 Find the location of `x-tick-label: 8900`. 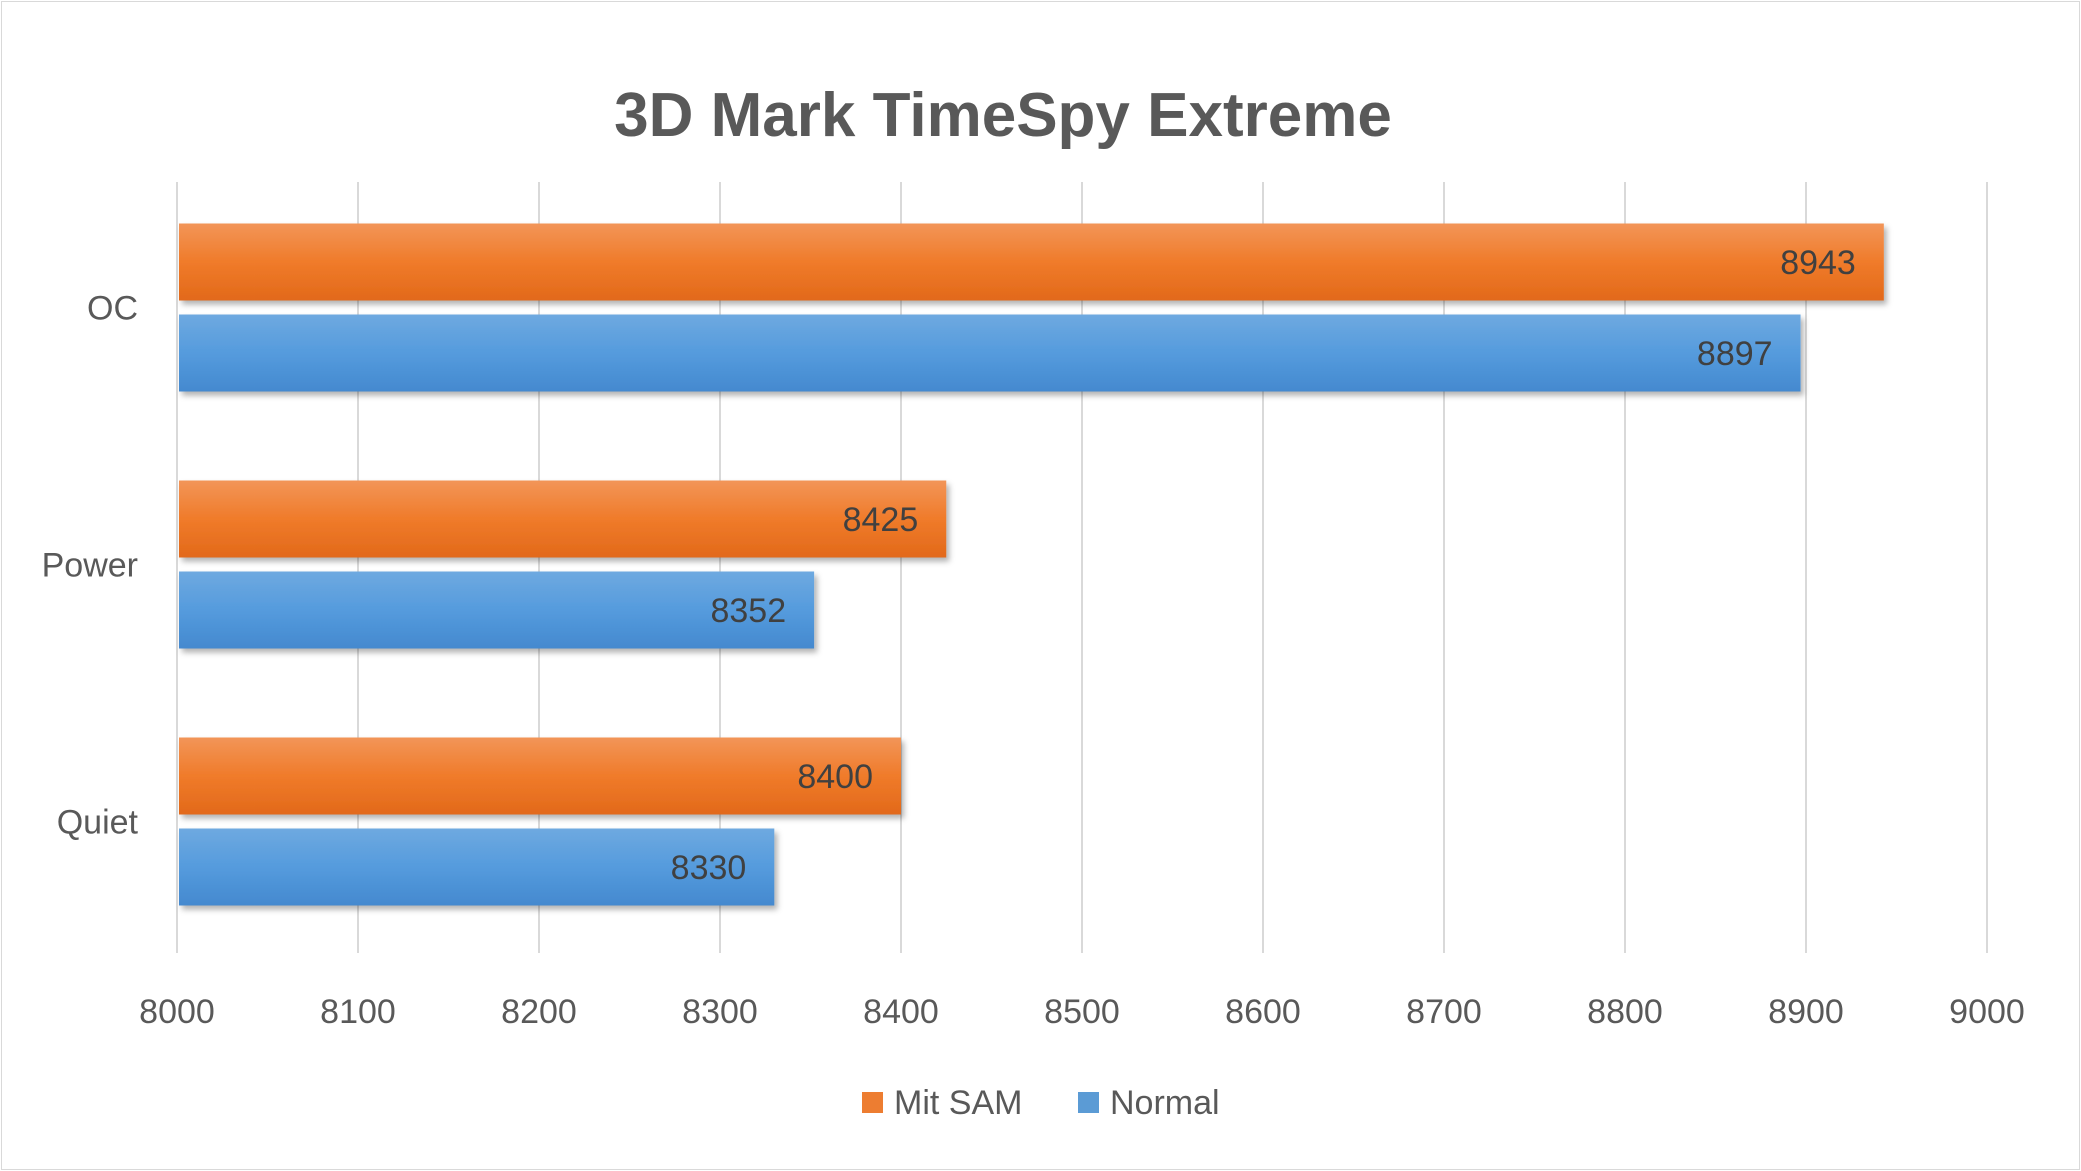

x-tick-label: 8900 is located at coordinates (1806, 1012).